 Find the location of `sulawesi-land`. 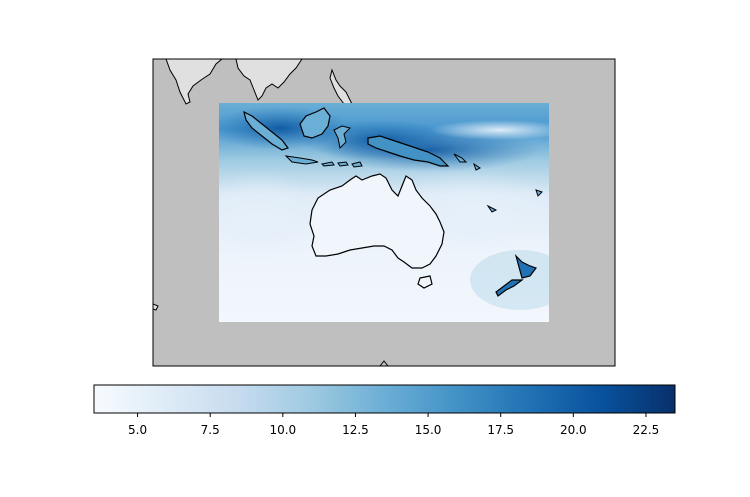

sulawesi-land is located at coordinates (342, 137).